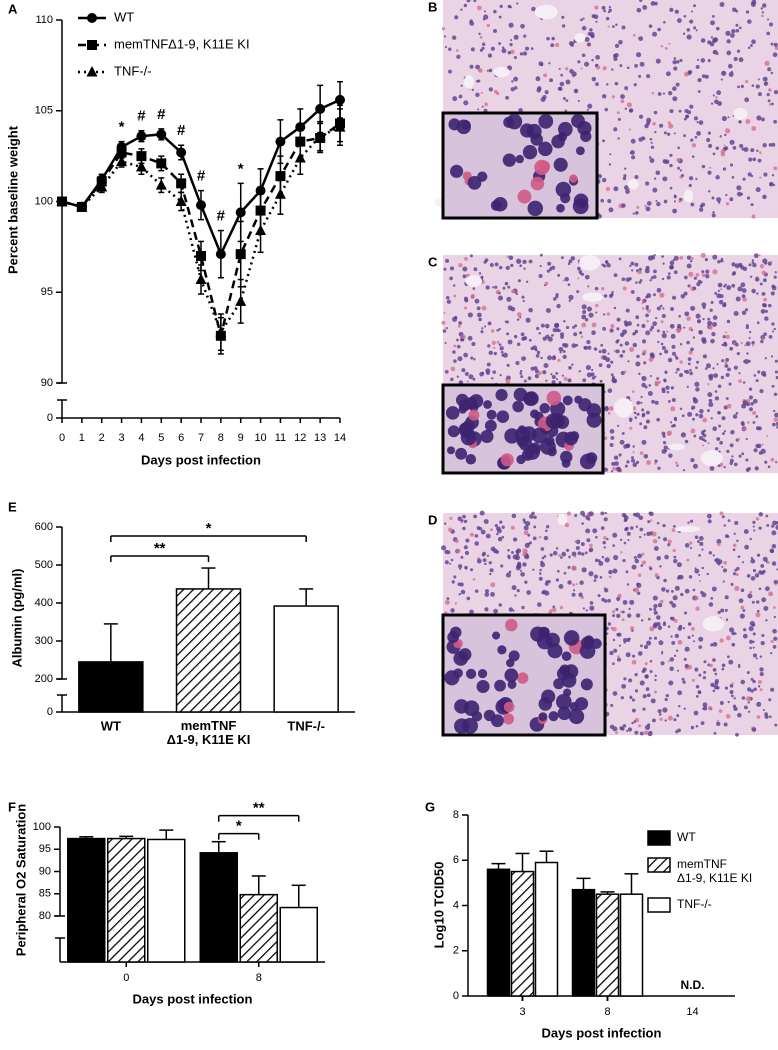 This screenshot has width=778, height=1050. I want to click on marker, so click(92, 18).